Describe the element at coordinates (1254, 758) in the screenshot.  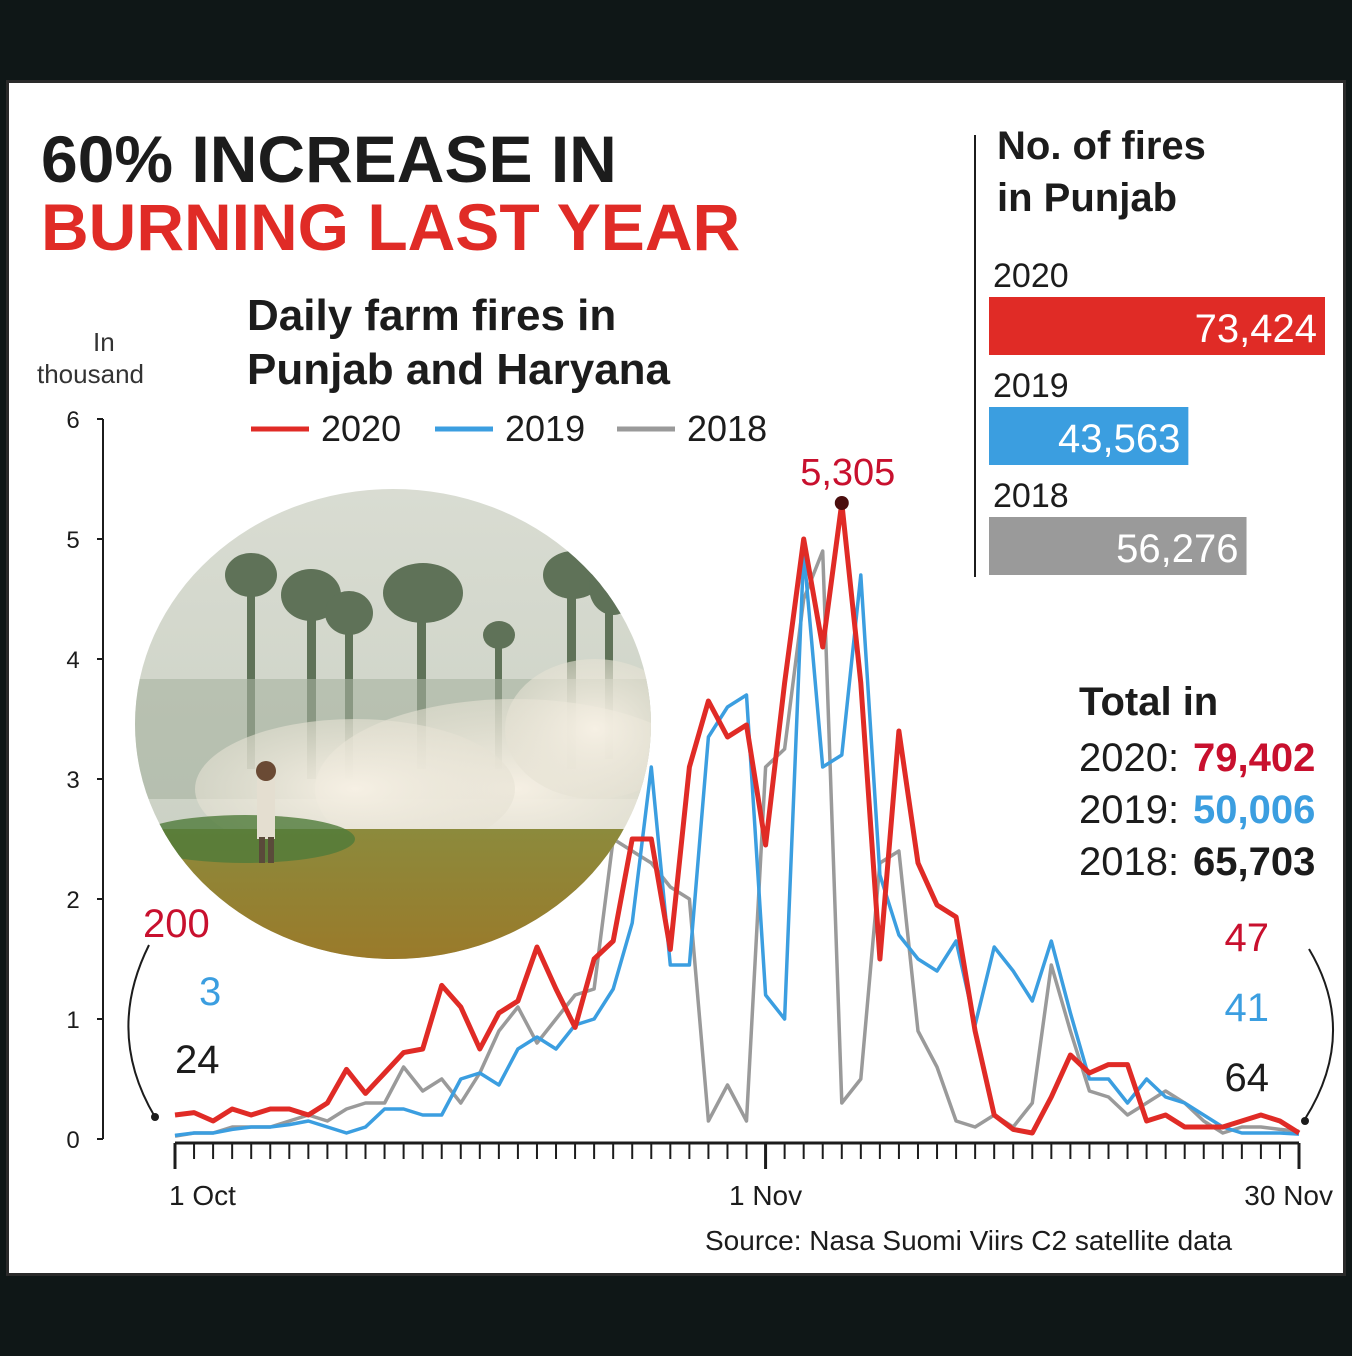
I see `totals-value-2020: 79,402` at that location.